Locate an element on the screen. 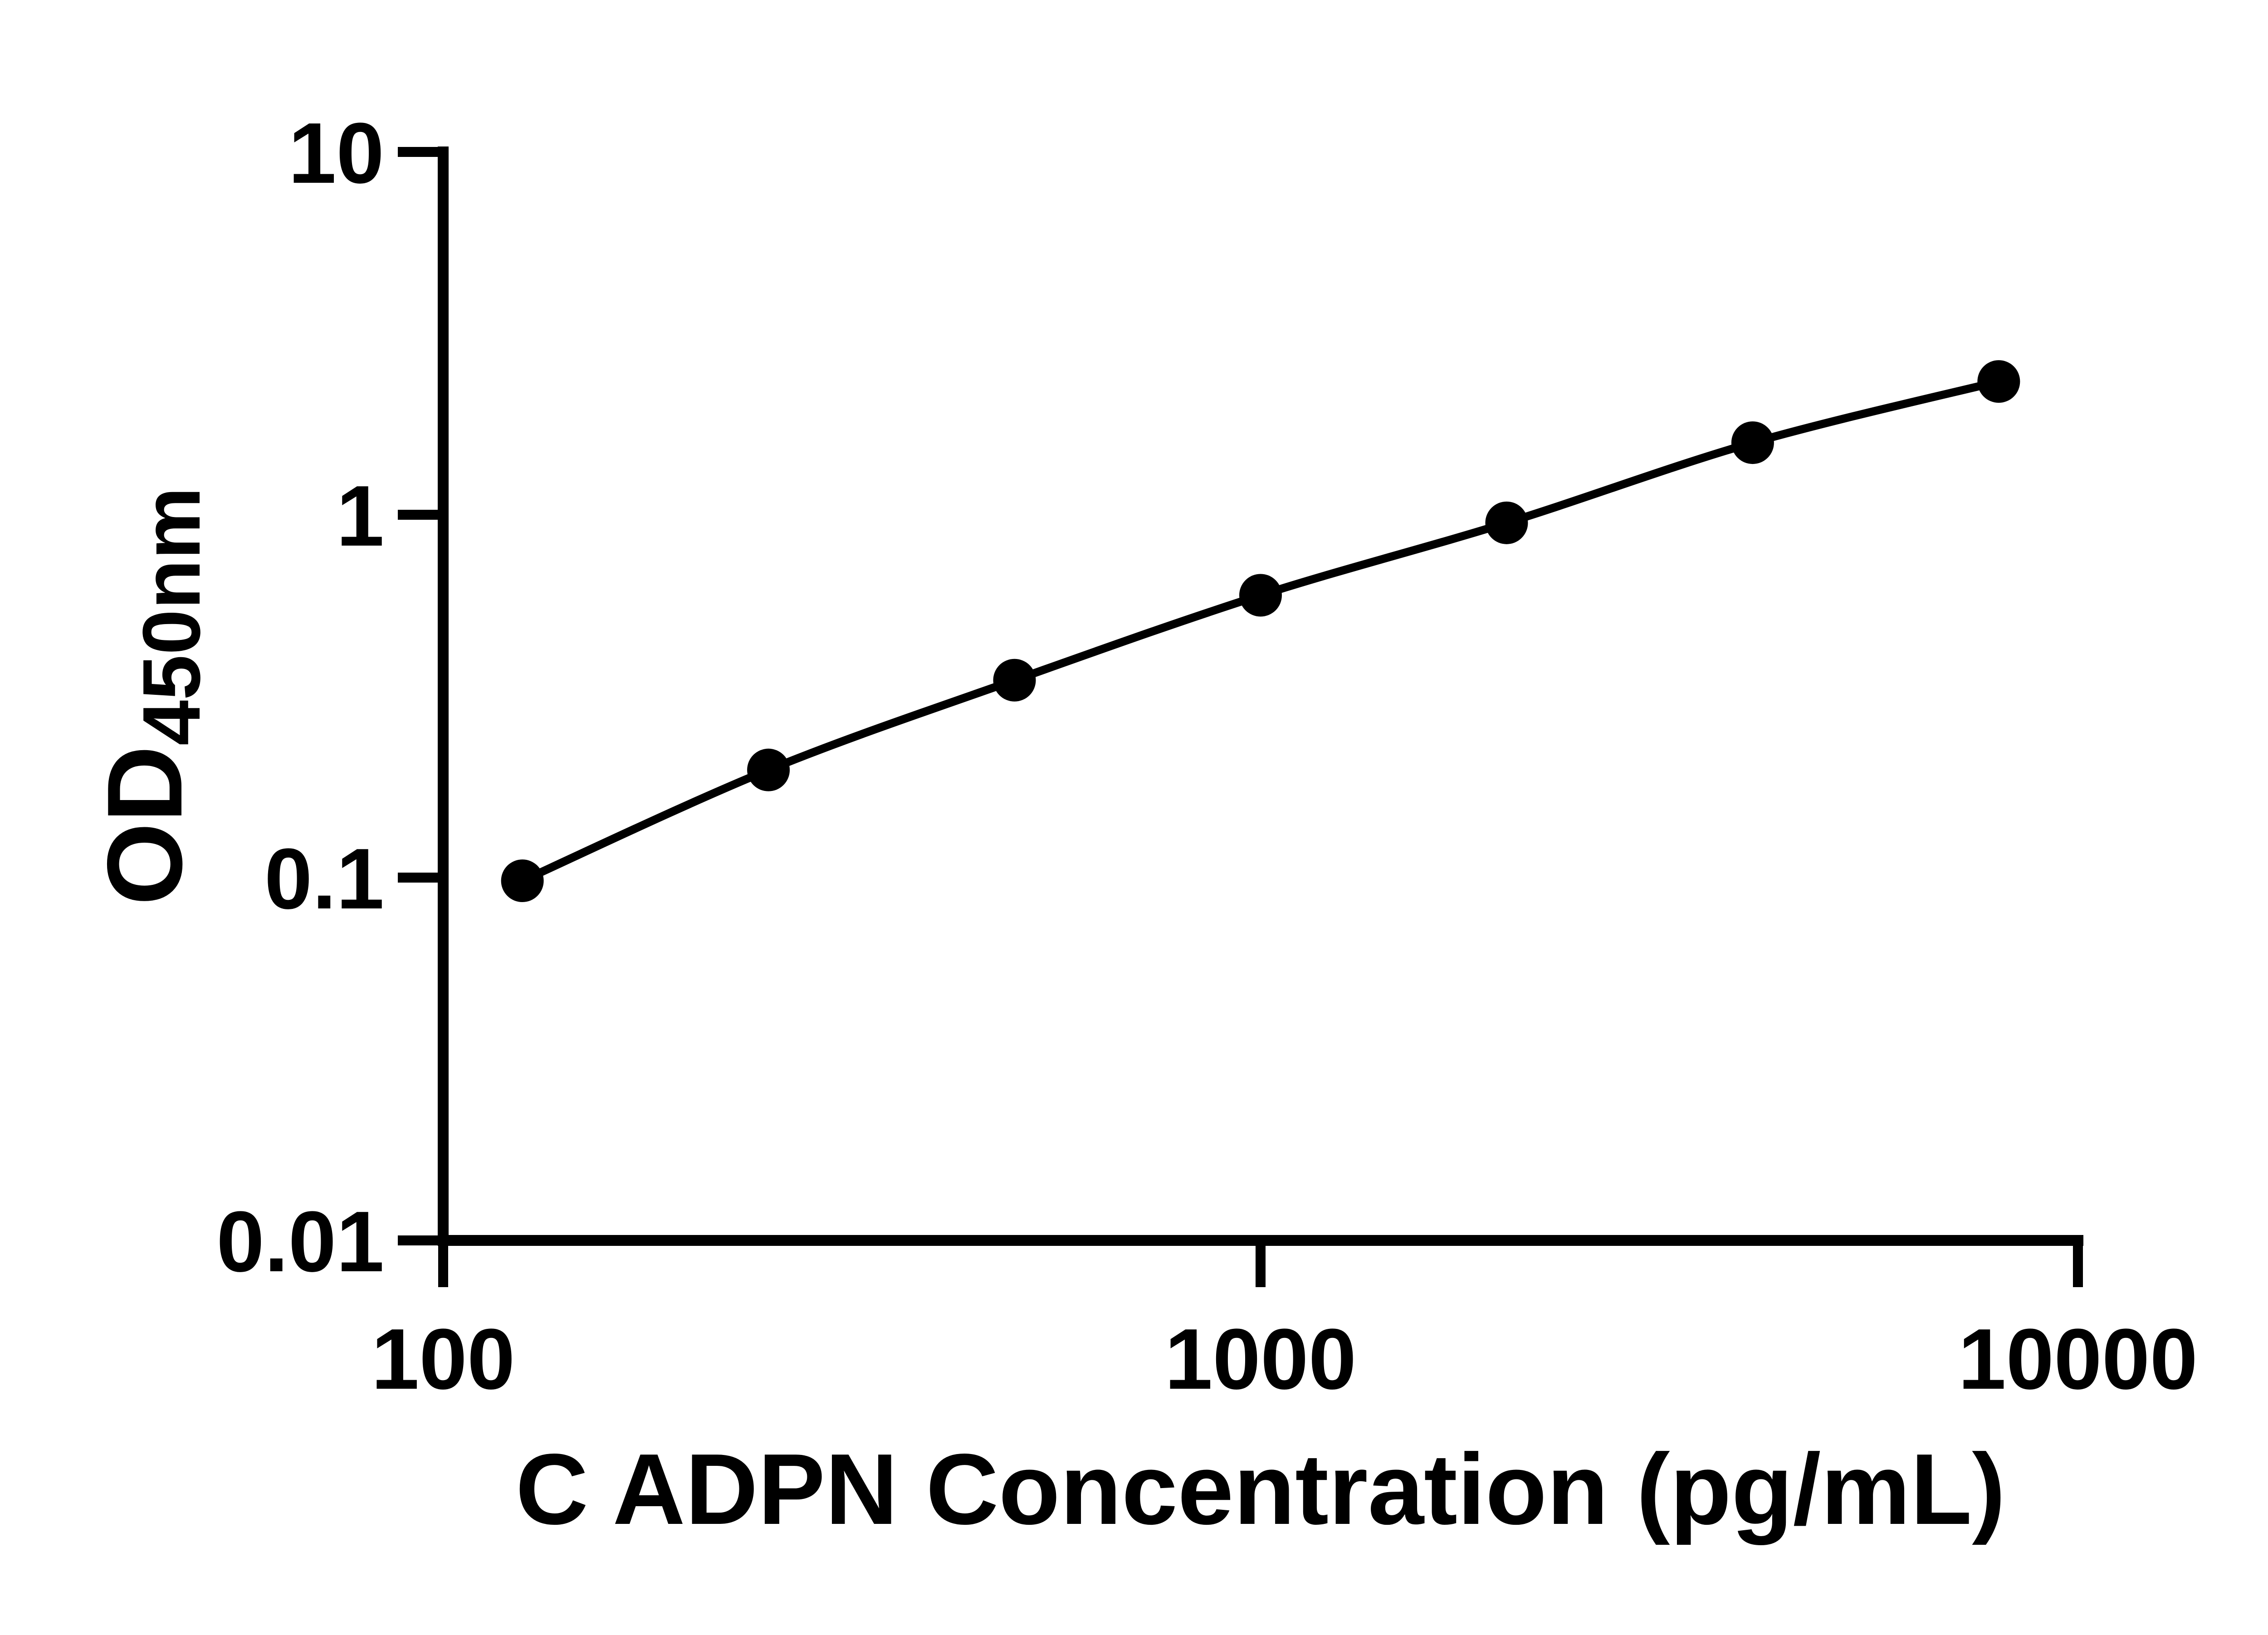 The height and width of the screenshot is (1635, 2268). x-axis-title: C ADPN Concentration (pg/mL) is located at coordinates (1261, 1489).